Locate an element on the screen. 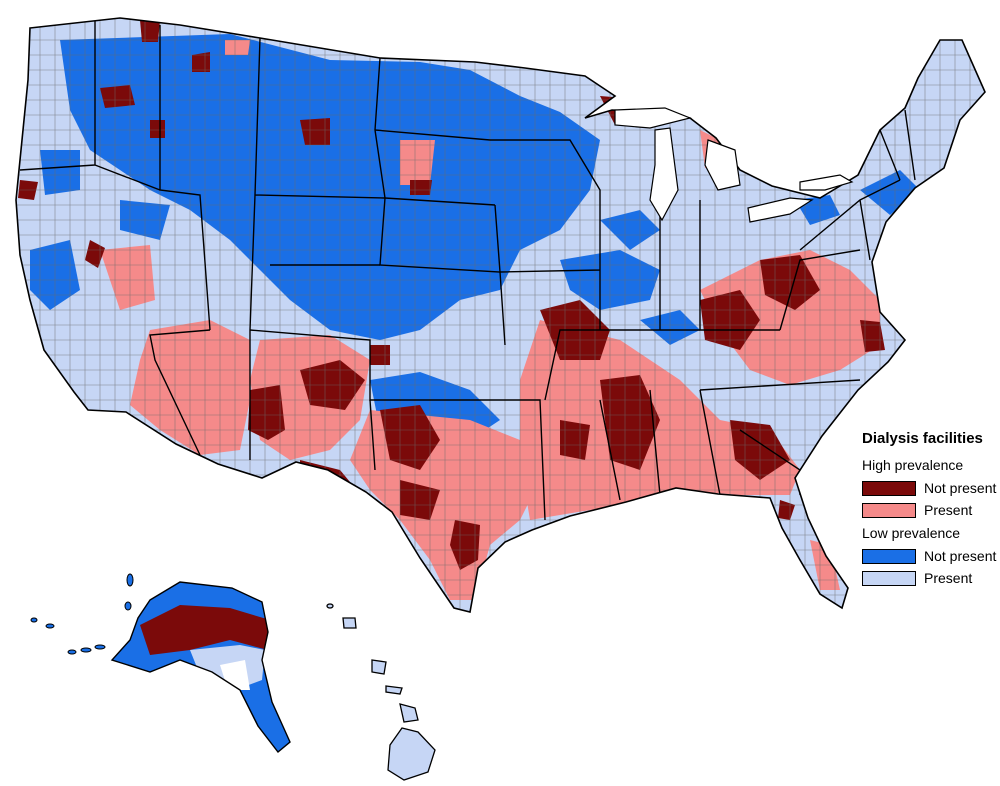 This screenshot has width=1000, height=786. alaska is located at coordinates (160, 663).